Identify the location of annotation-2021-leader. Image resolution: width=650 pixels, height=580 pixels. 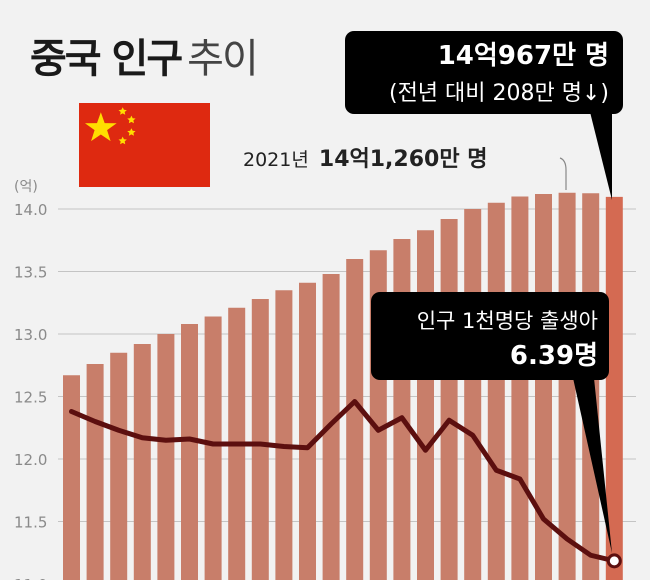
(563, 173).